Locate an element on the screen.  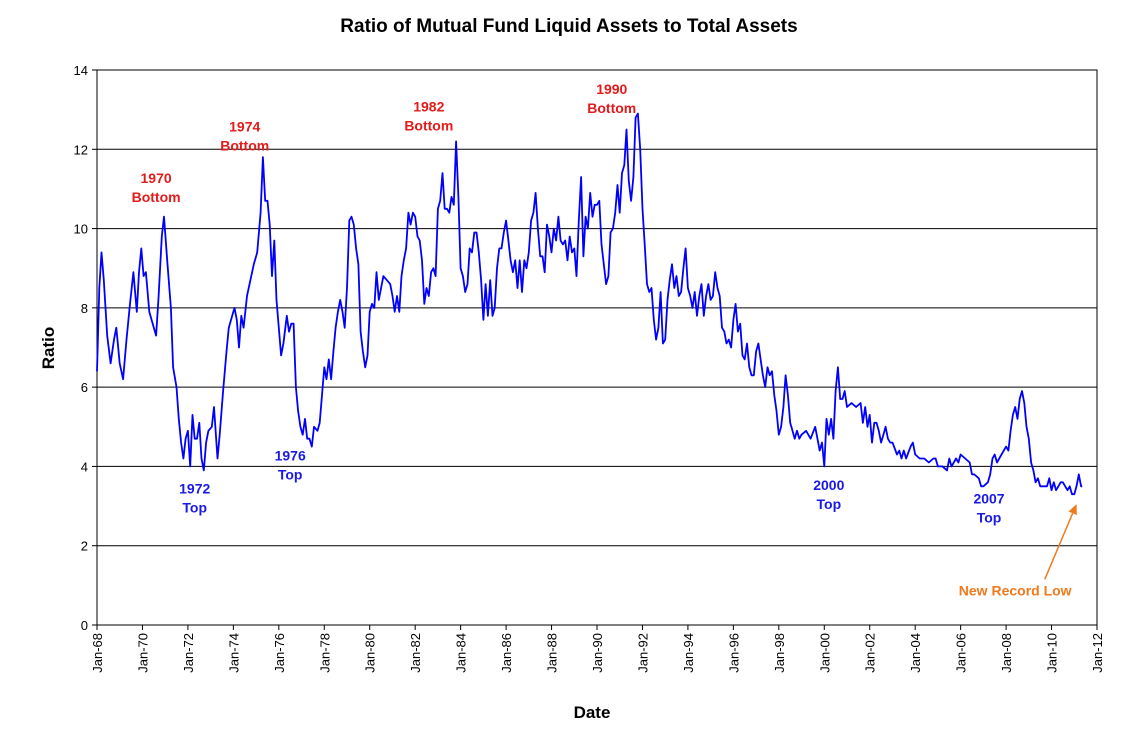
annotation: 2007 Top is located at coordinates (988, 508).